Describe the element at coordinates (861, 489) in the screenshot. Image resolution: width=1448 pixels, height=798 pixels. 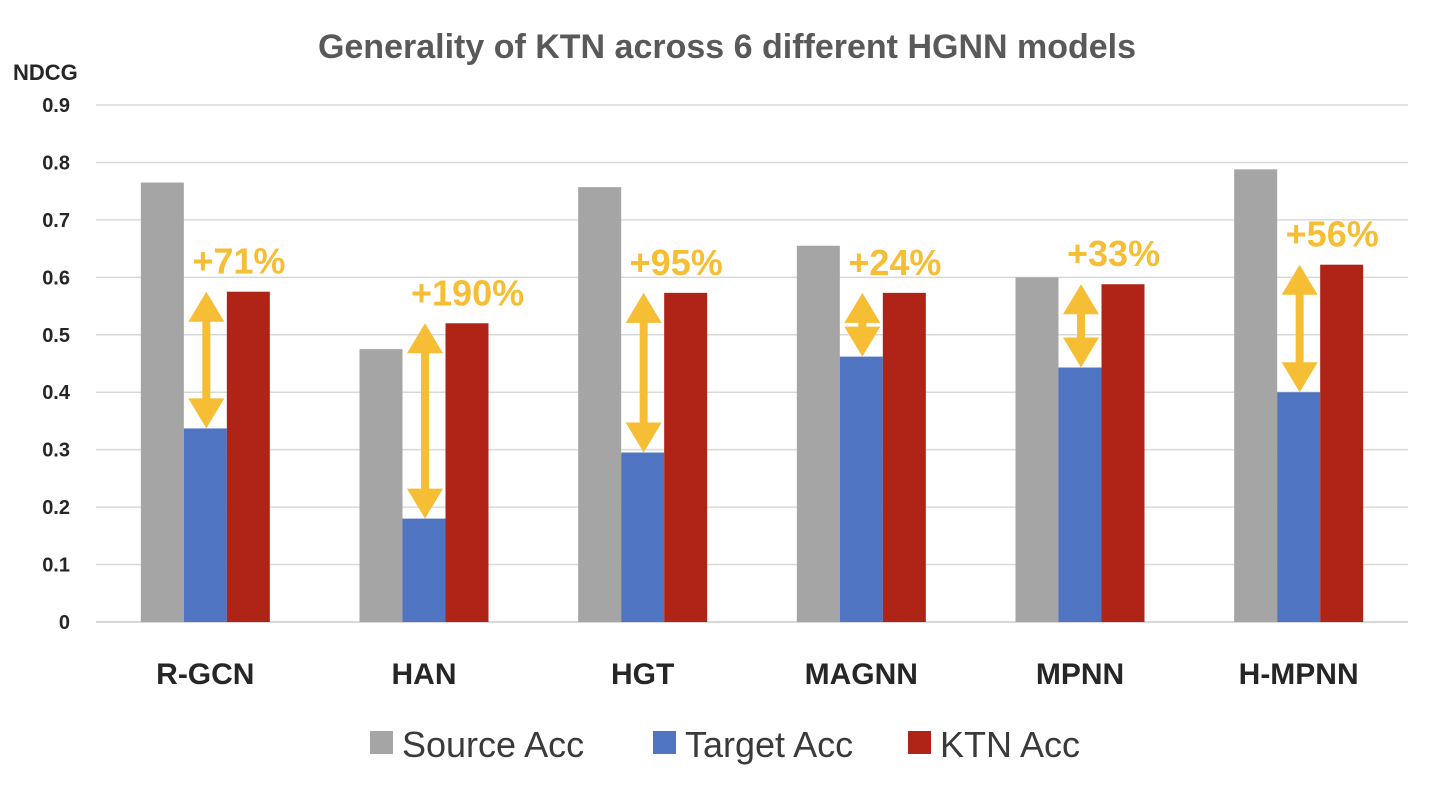
I see `bar-target-acc-magnn` at that location.